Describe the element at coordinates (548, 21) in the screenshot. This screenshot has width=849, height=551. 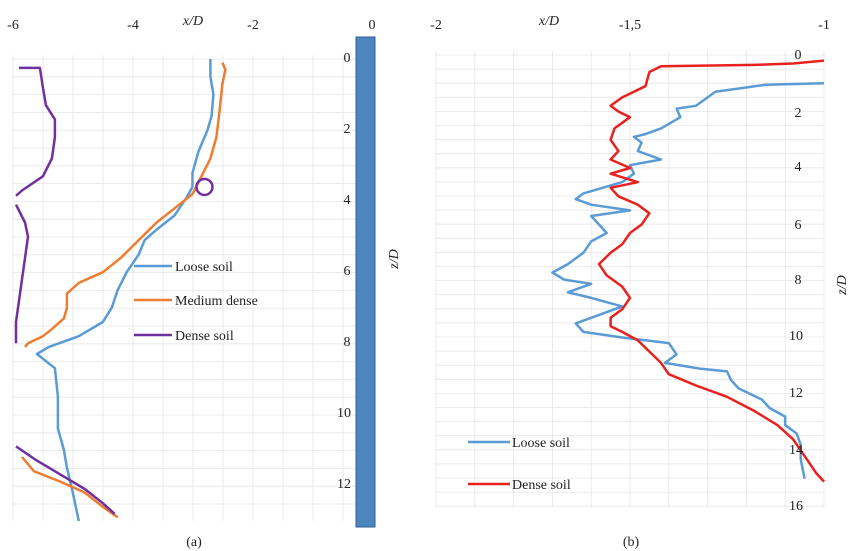
I see `chart-b-xlabel: x/D` at that location.